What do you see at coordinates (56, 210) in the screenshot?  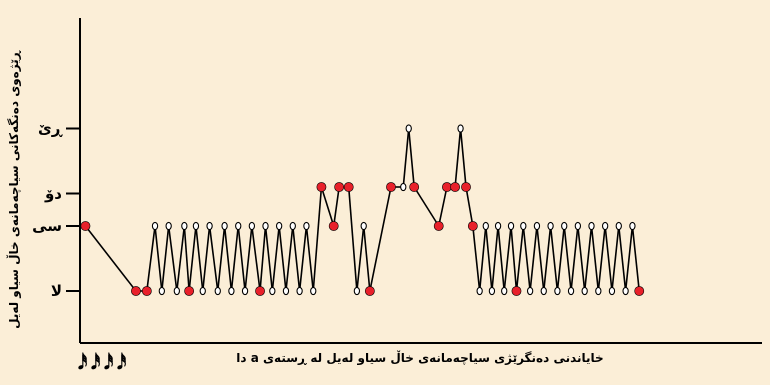 I see `y-ticks: لا سی دۆ ڕێ` at bounding box center [56, 210].